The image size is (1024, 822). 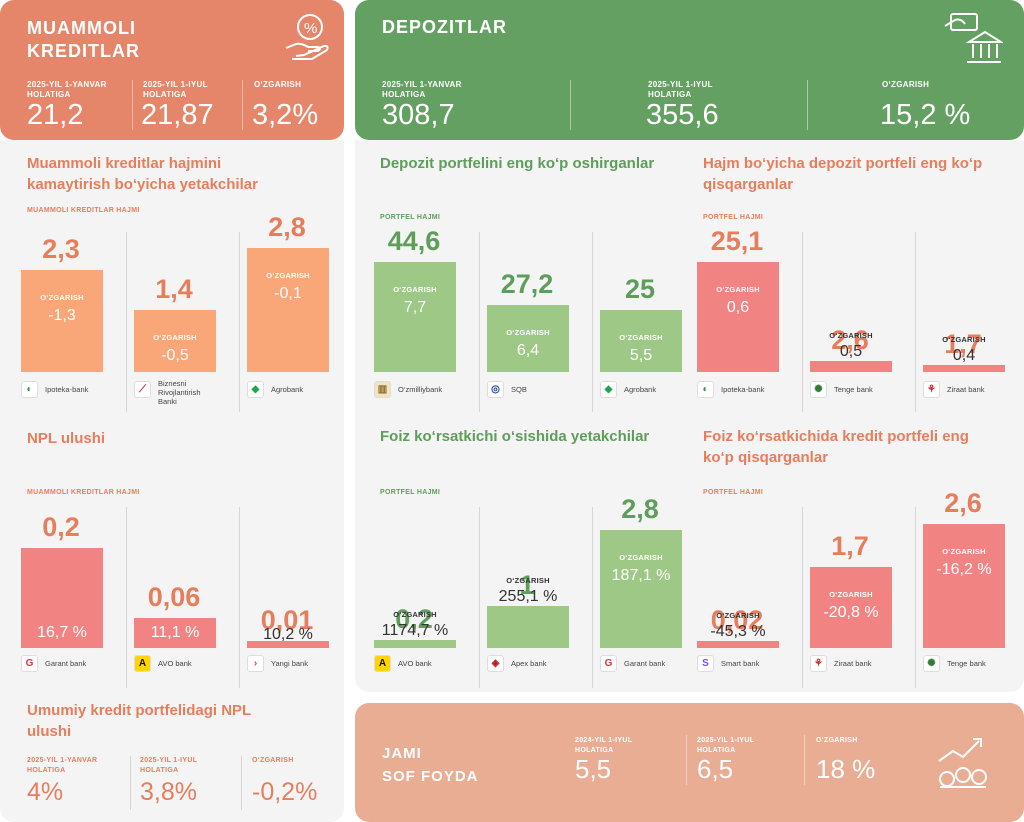 What do you see at coordinates (415, 307) in the screenshot?
I see `change-value: 7,7` at bounding box center [415, 307].